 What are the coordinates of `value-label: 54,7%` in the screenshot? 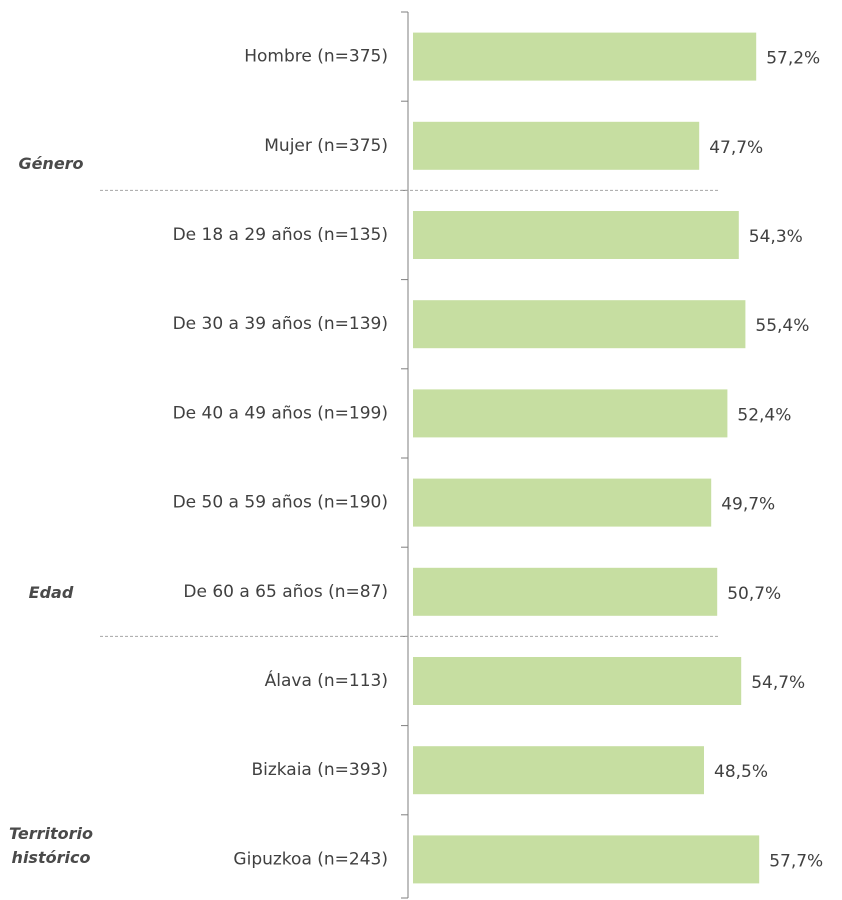 It's located at (778, 683).